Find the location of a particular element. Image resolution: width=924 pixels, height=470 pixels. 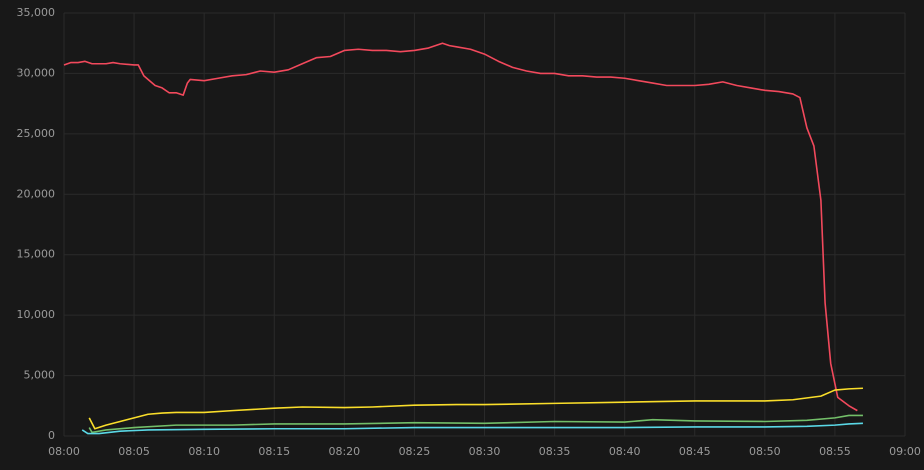

y-tick-label: 25,000 is located at coordinates (36, 133).